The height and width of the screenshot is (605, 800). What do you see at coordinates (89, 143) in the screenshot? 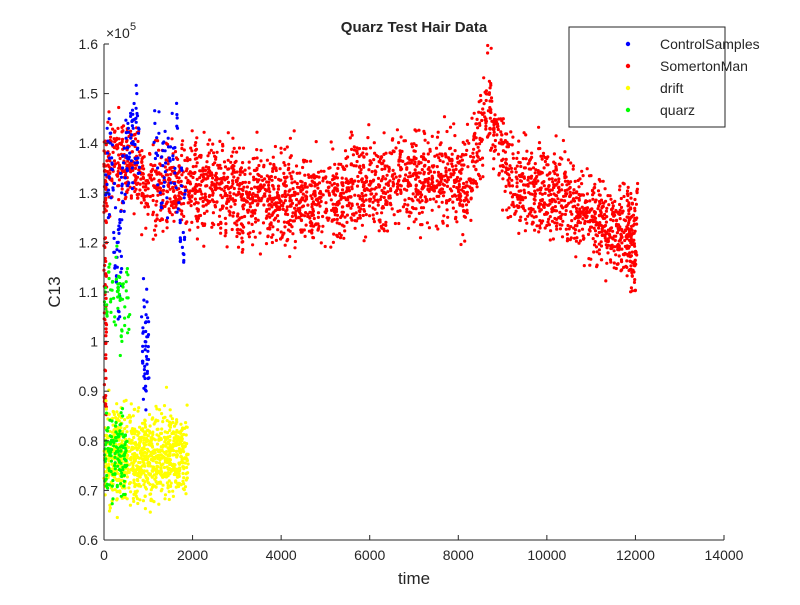
I see `y-tick-label: 1.4` at bounding box center [89, 143].